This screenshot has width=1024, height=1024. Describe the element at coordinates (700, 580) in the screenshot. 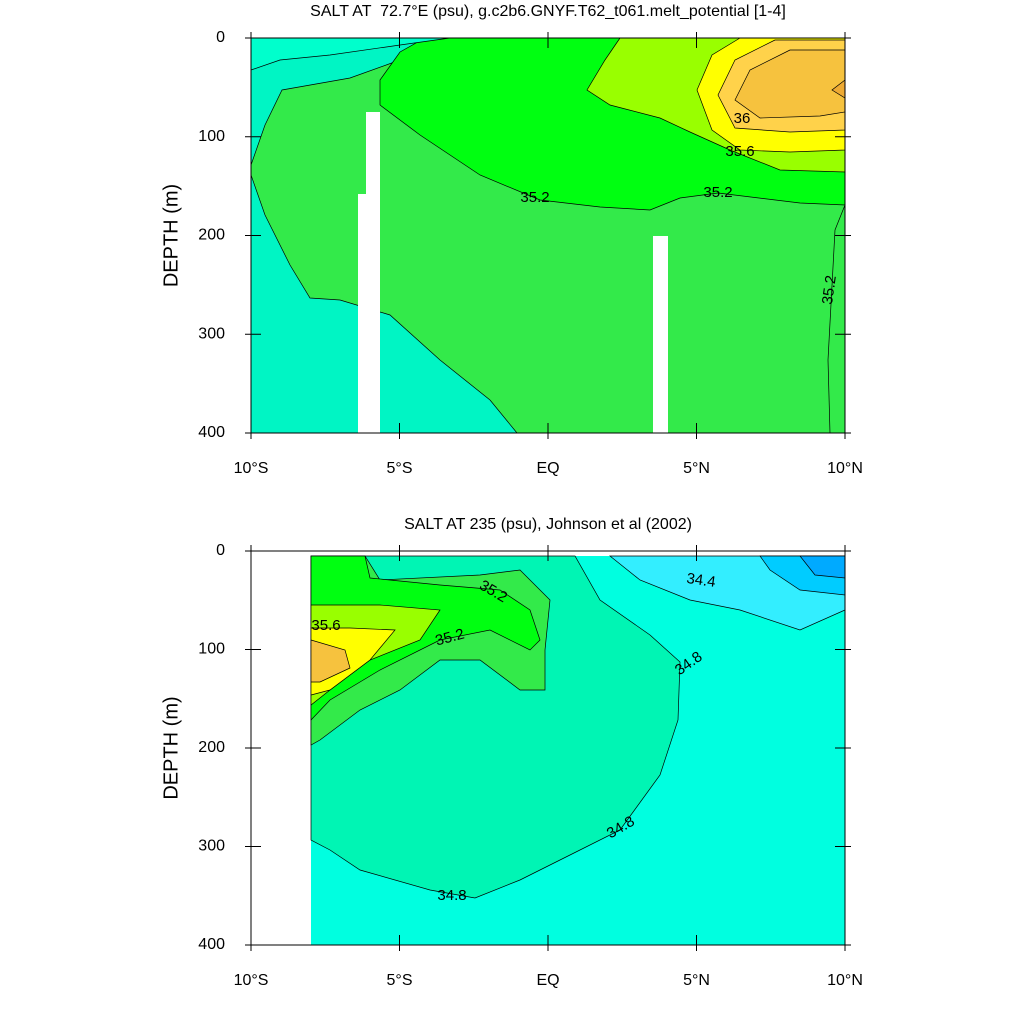

I see `contour-label: 34.4` at that location.